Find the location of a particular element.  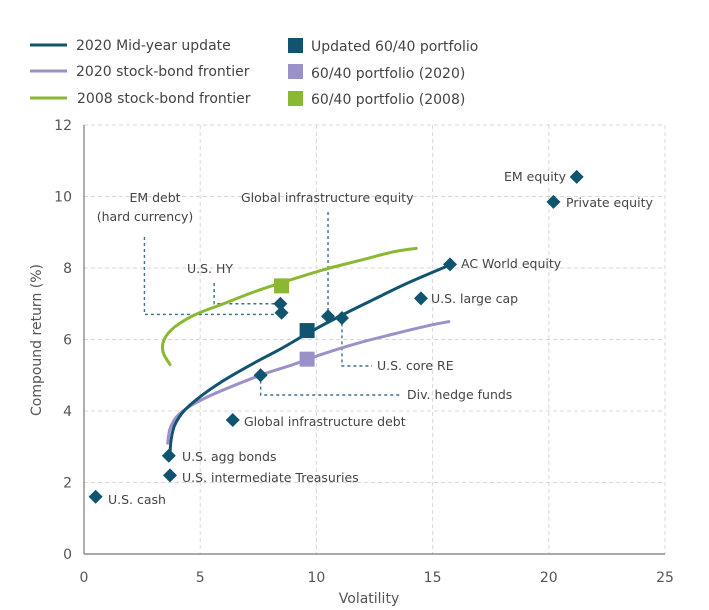

label-private-equity: Private equity is located at coordinates (609, 202).